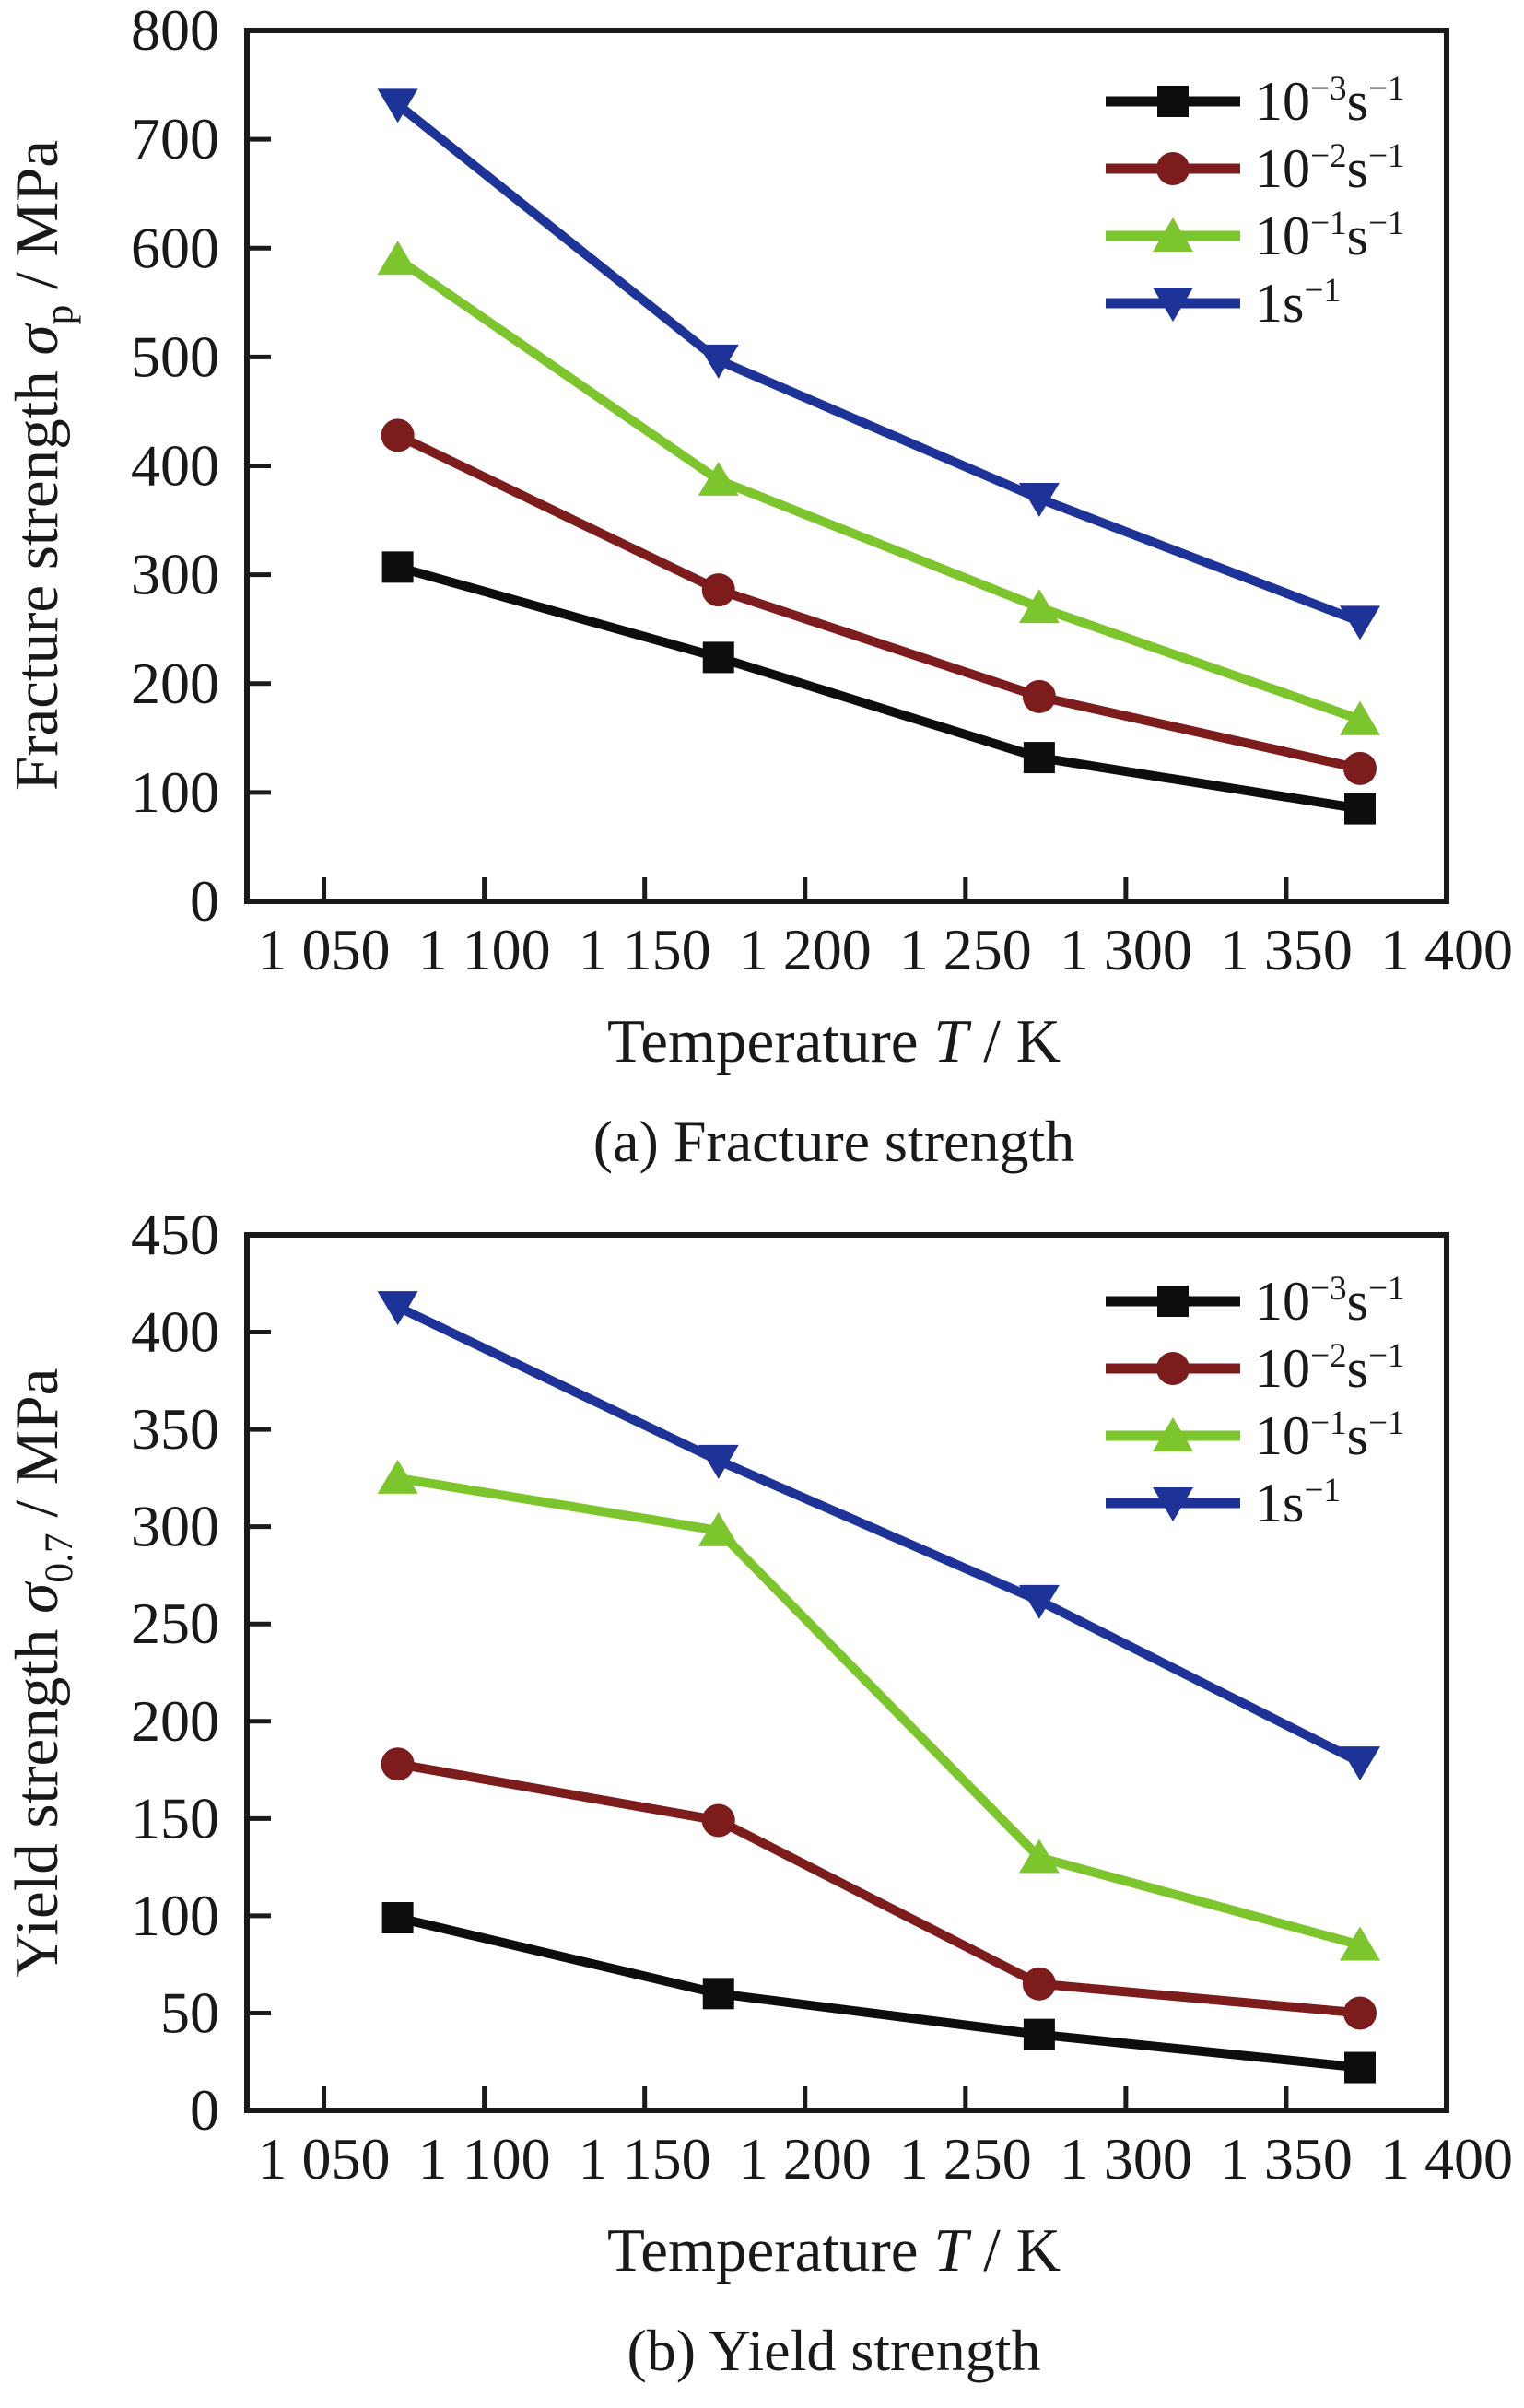  I want to click on x-tick-label: 1 200, so click(805, 949).